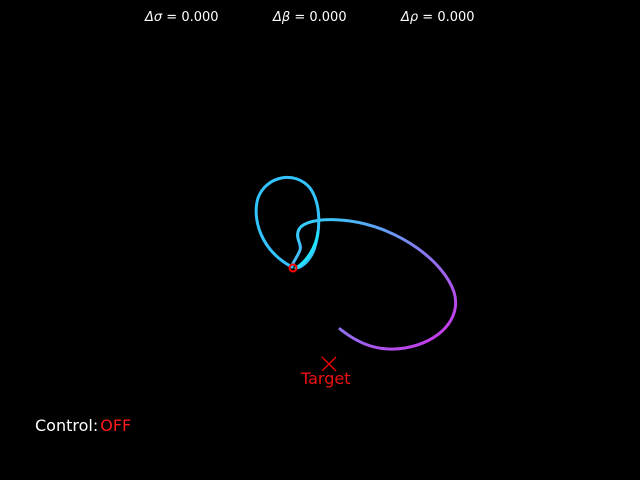  Describe the element at coordinates (307, 250) in the screenshot. I see `trajectory-inner` at that location.